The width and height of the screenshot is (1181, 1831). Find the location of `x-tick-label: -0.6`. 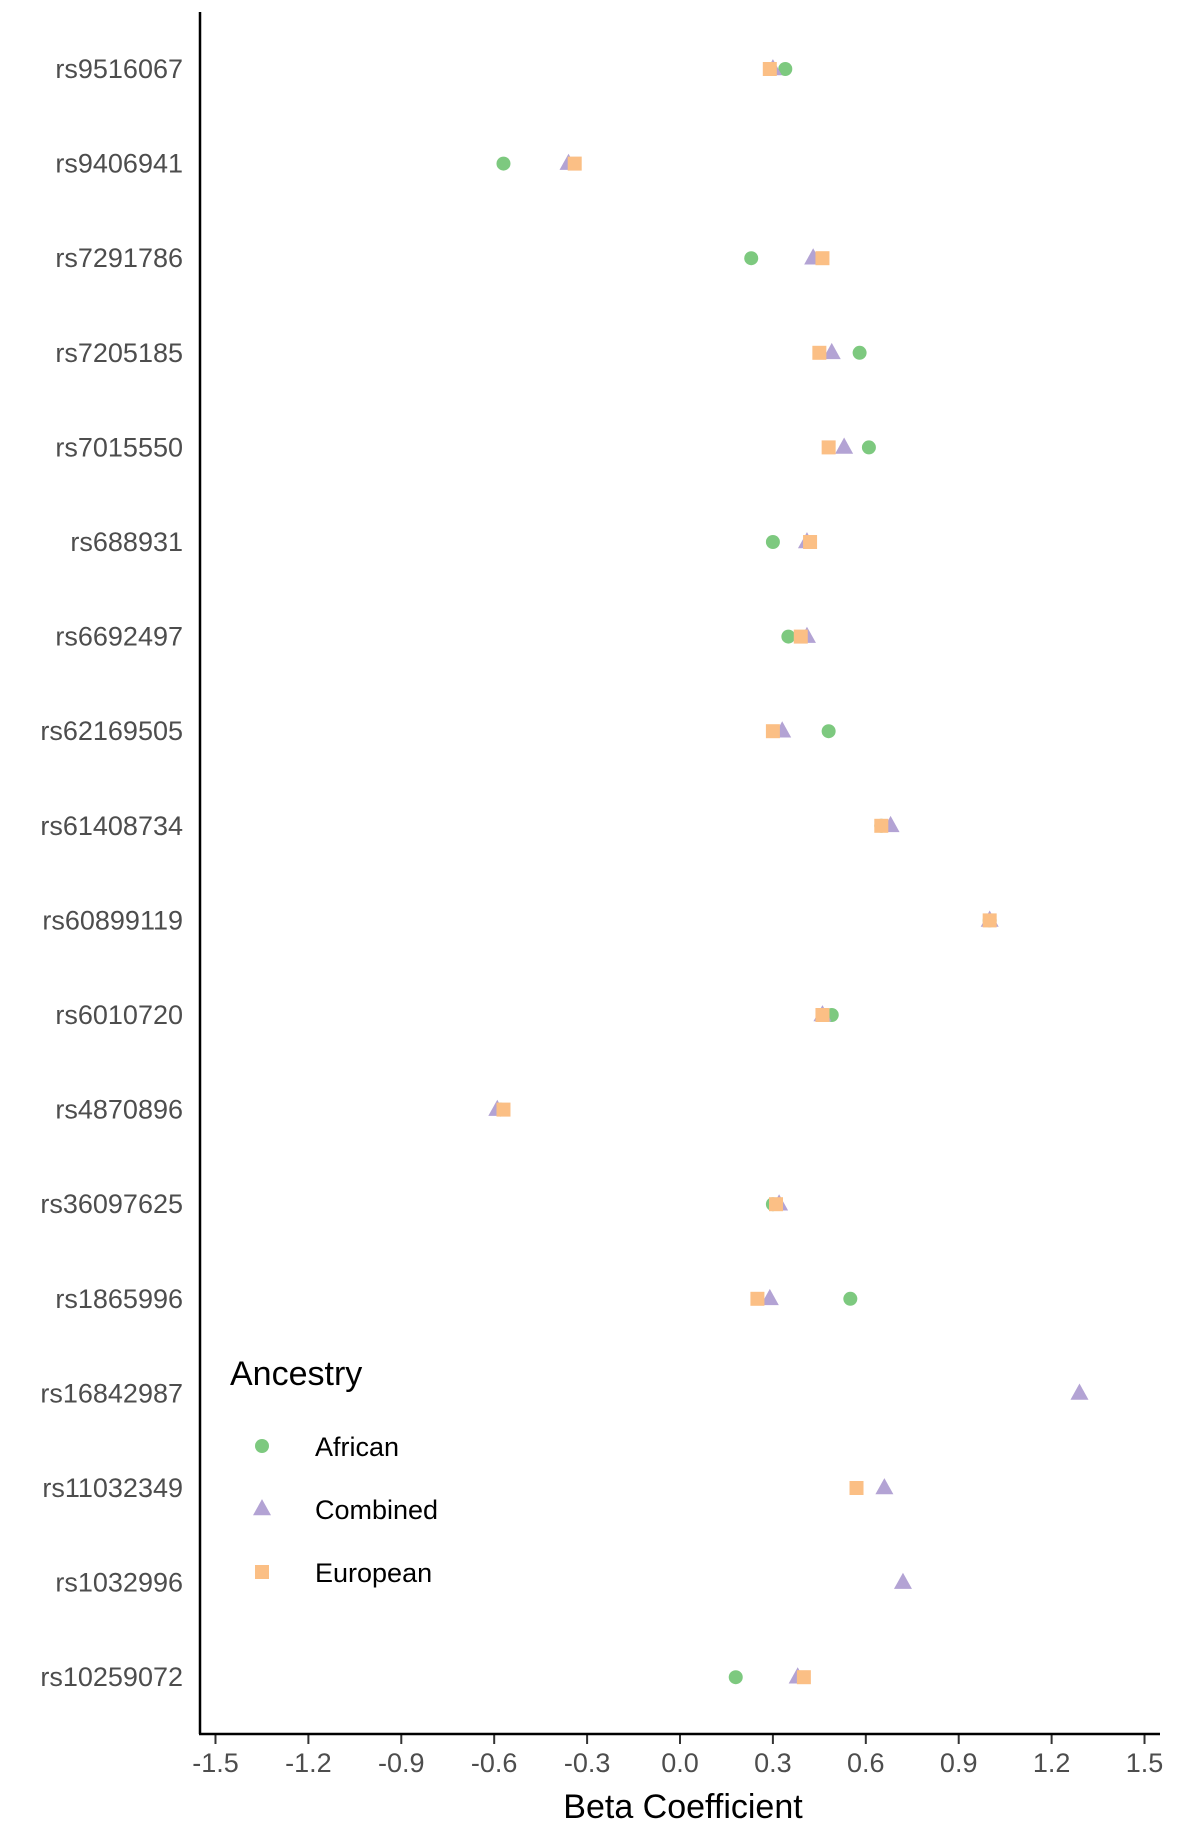

x-tick-label: -0.6 is located at coordinates (494, 1763).